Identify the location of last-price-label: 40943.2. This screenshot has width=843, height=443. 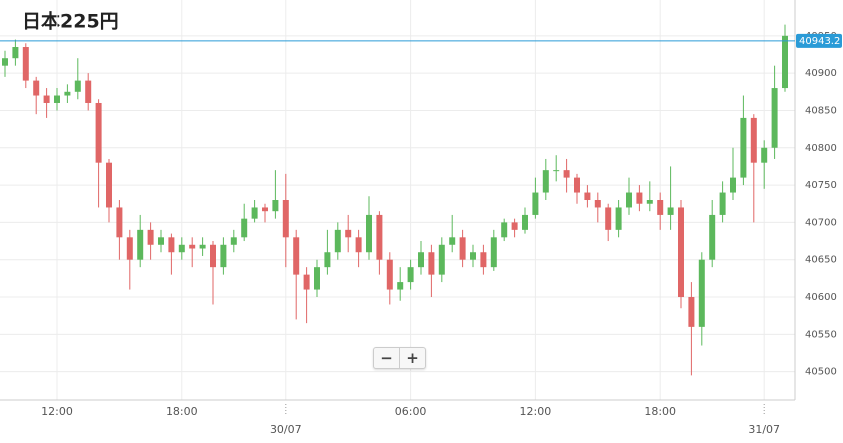
(819, 41).